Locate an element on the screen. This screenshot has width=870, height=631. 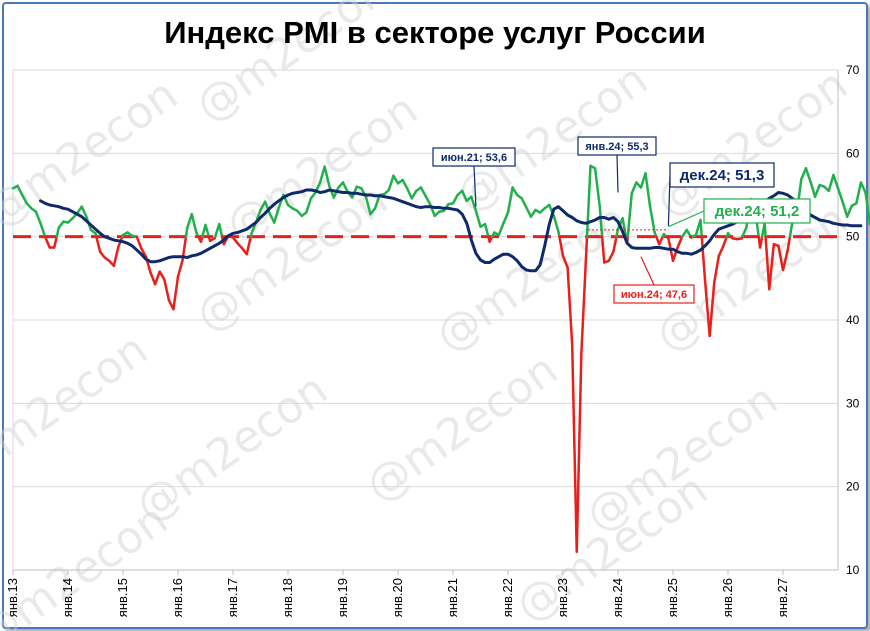
x-tick-label: янв.24 is located at coordinates (617, 597).